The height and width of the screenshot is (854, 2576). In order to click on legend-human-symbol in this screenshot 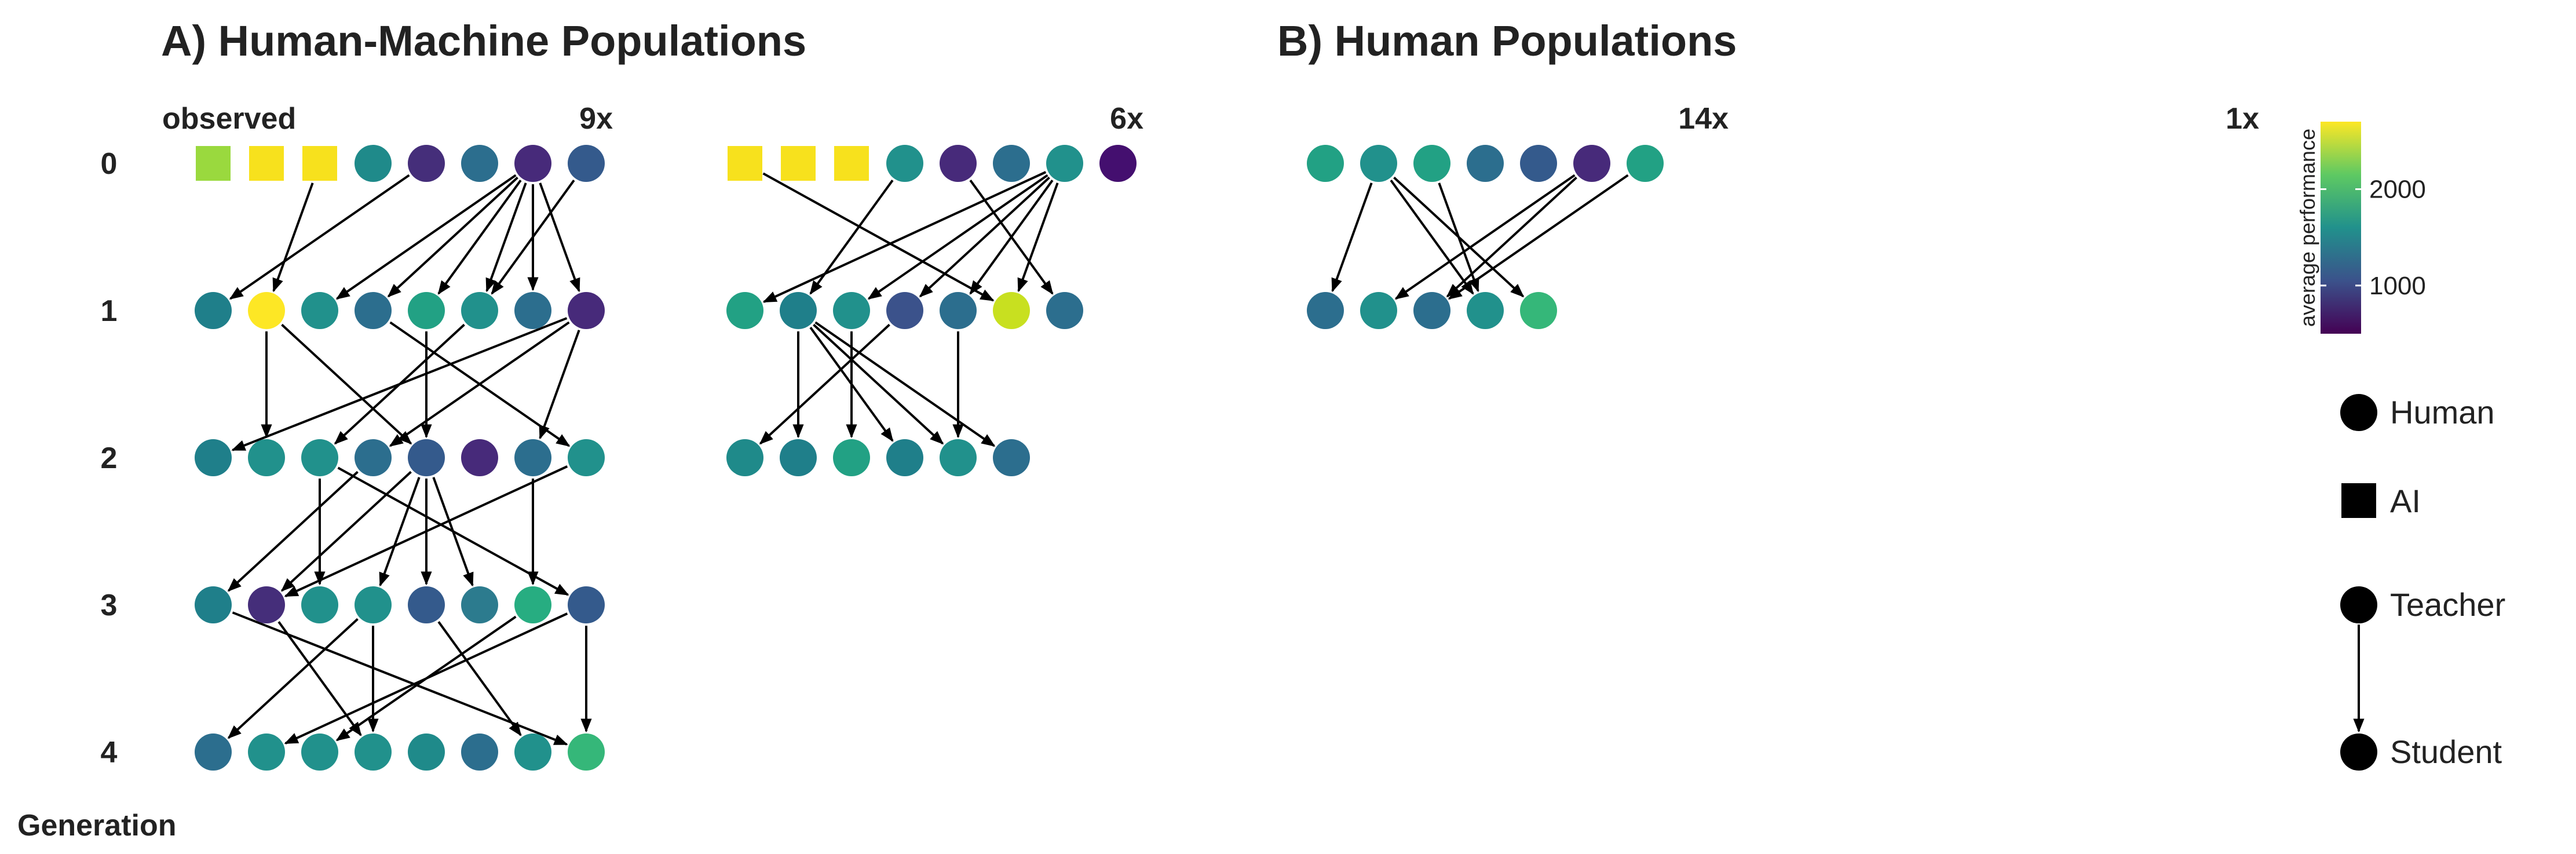, I will do `click(2358, 412)`.